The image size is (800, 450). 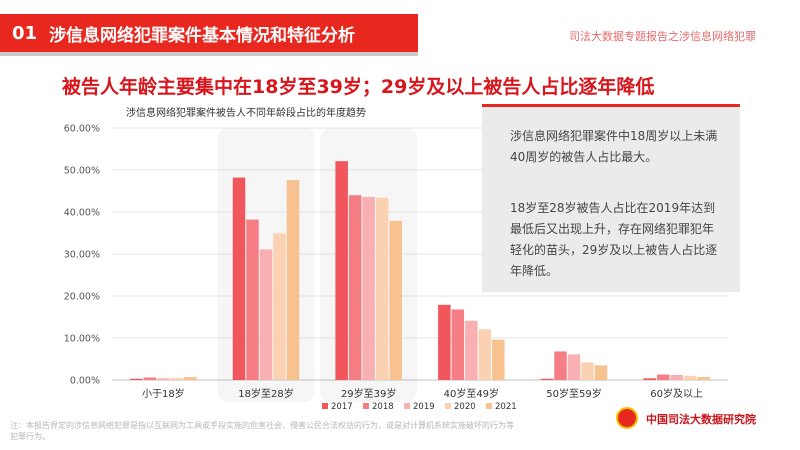 I want to click on side-box-accent-line, so click(x=611, y=105).